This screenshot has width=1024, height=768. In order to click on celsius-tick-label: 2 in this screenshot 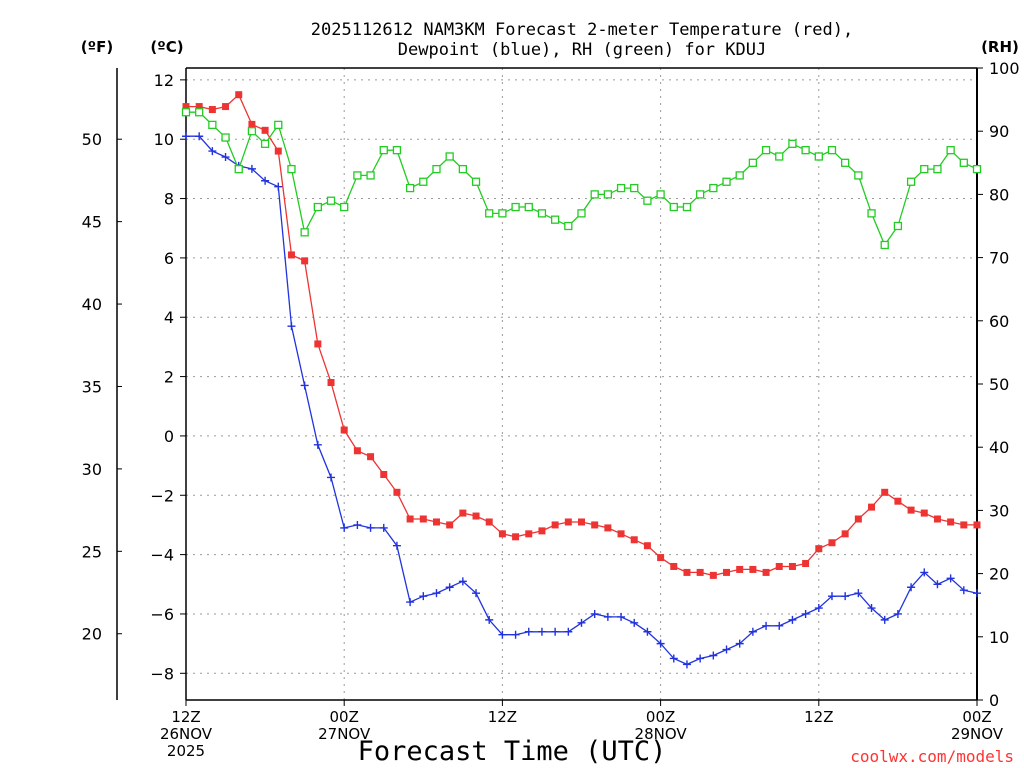, I will do `click(169, 377)`.